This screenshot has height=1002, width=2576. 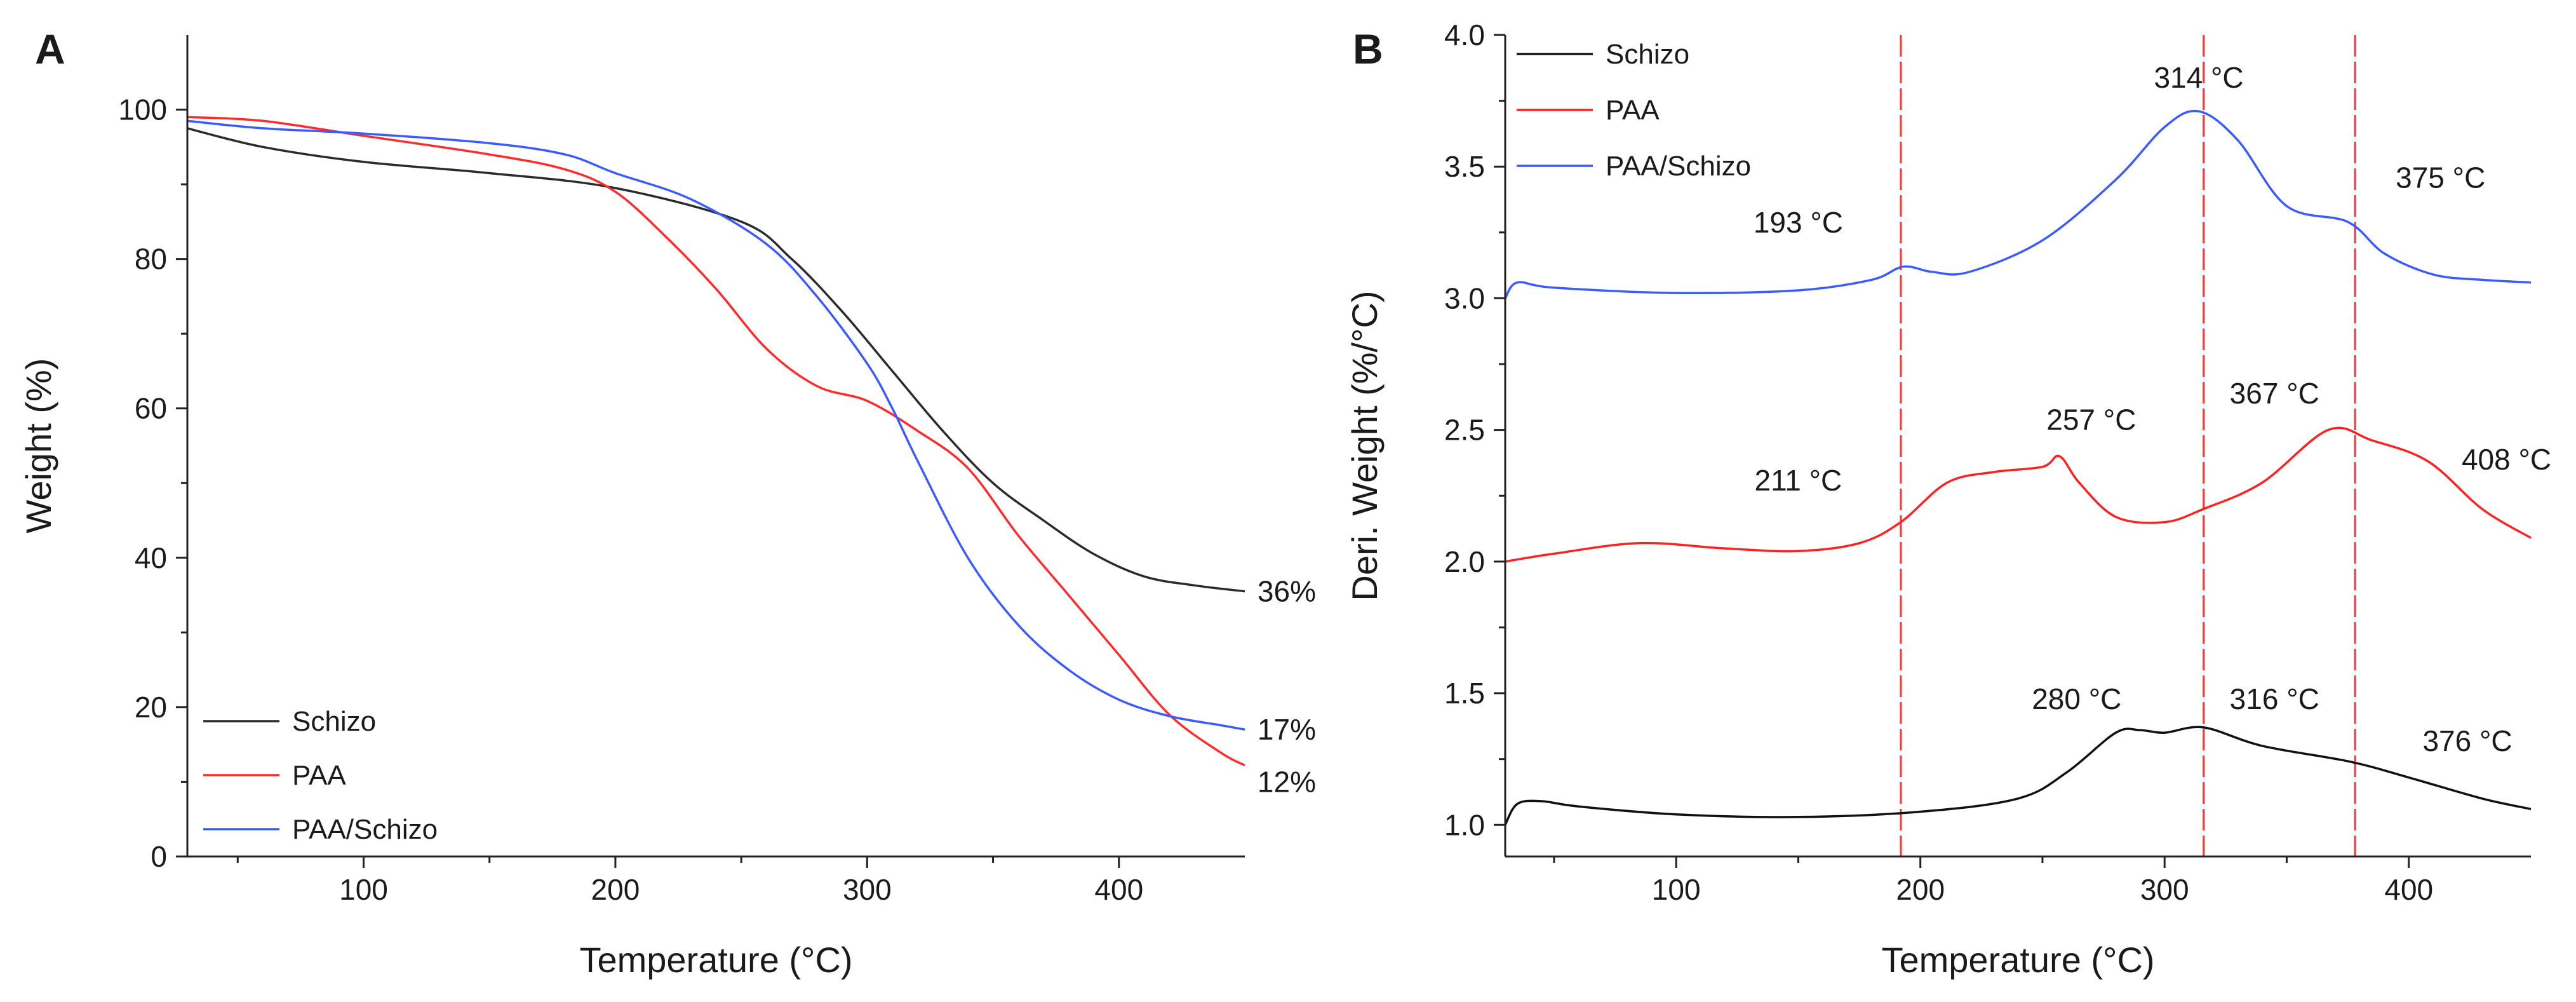 What do you see at coordinates (1287, 591) in the screenshot?
I see `data-annotation: 36%` at bounding box center [1287, 591].